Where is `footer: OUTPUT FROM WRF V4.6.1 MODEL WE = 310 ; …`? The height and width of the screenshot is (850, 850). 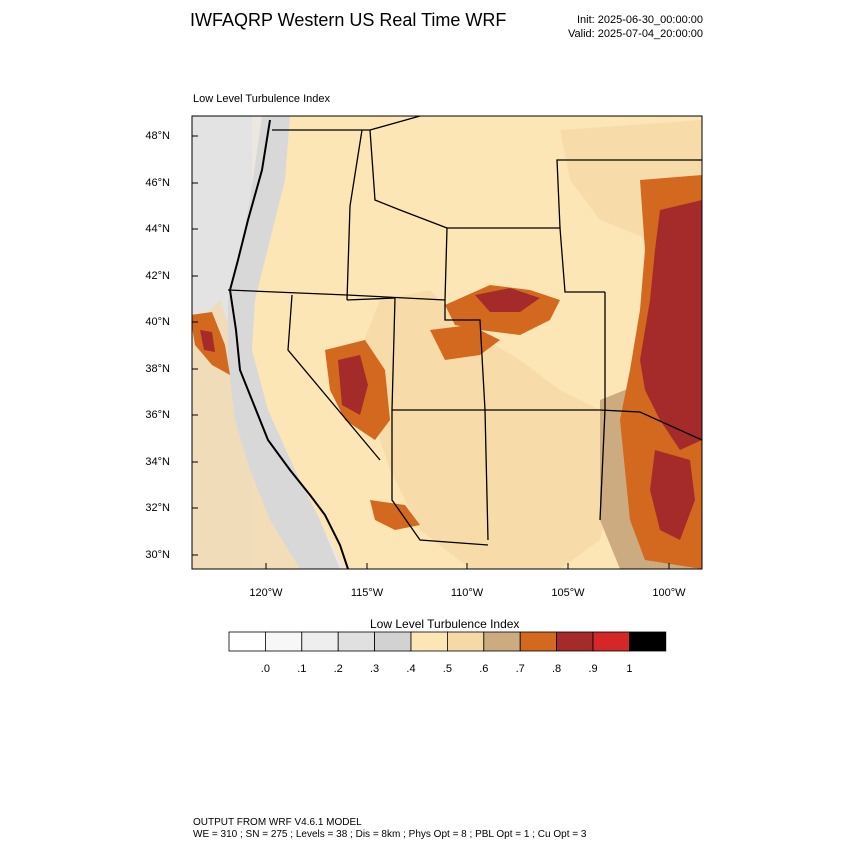
footer: OUTPUT FROM WRF V4.6.1 MODEL WE = 310 ; … is located at coordinates (389, 829).